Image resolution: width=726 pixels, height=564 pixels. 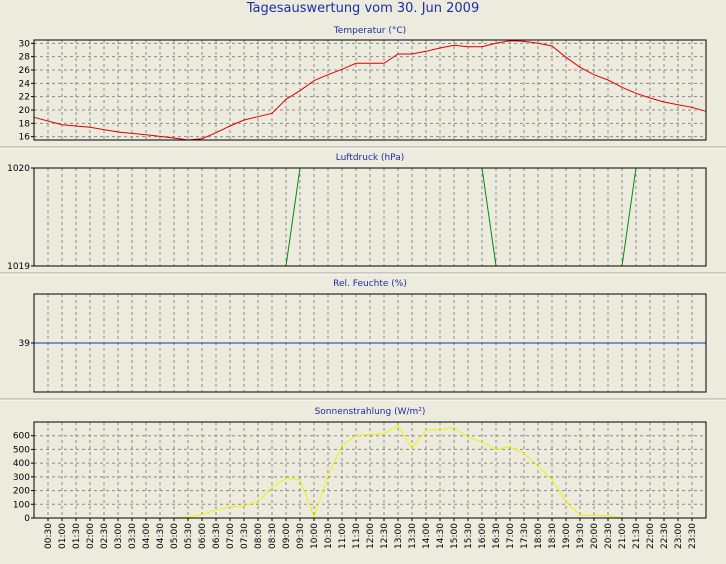 What do you see at coordinates (21, 505) in the screenshot?
I see `y-tick-label: 100` at bounding box center [21, 505].